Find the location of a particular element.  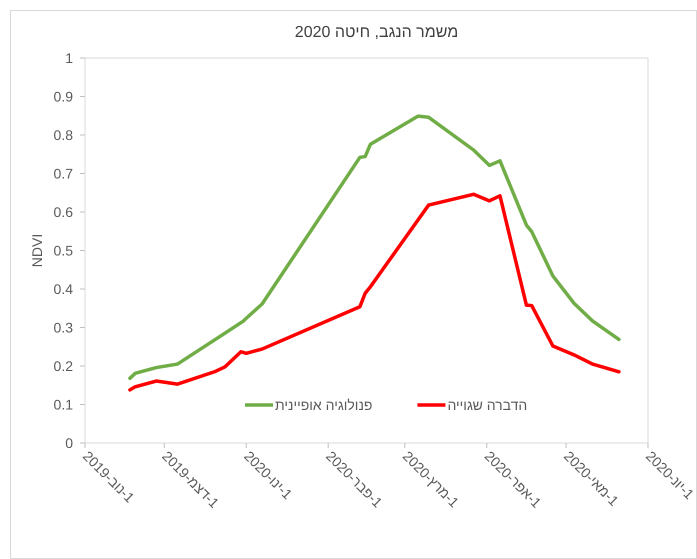

y-tick-label: 0 is located at coordinates (69, 443).